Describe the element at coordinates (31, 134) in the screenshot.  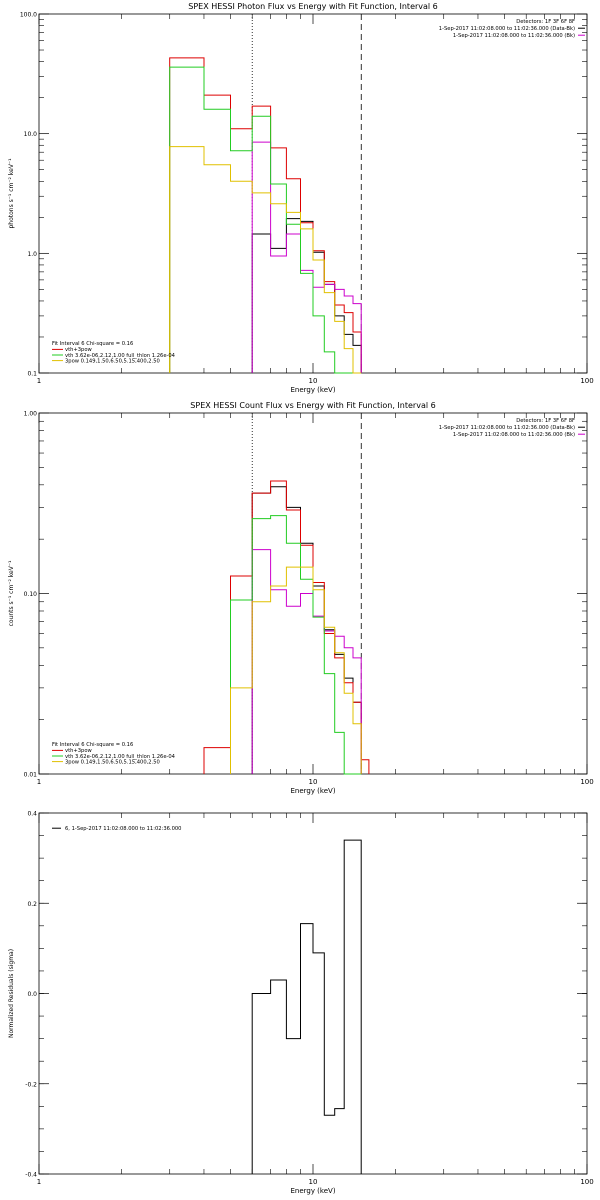
I see `y-tick-label: 10.0` at that location.